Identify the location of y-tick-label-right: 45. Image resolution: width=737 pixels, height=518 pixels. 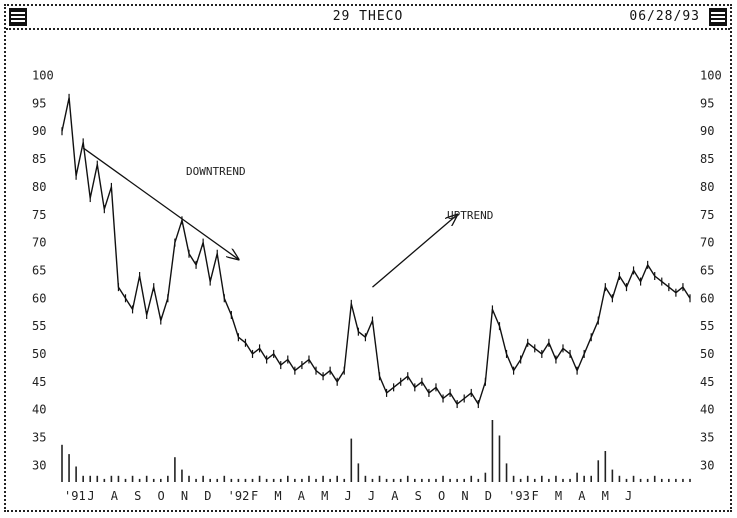
(707, 382).